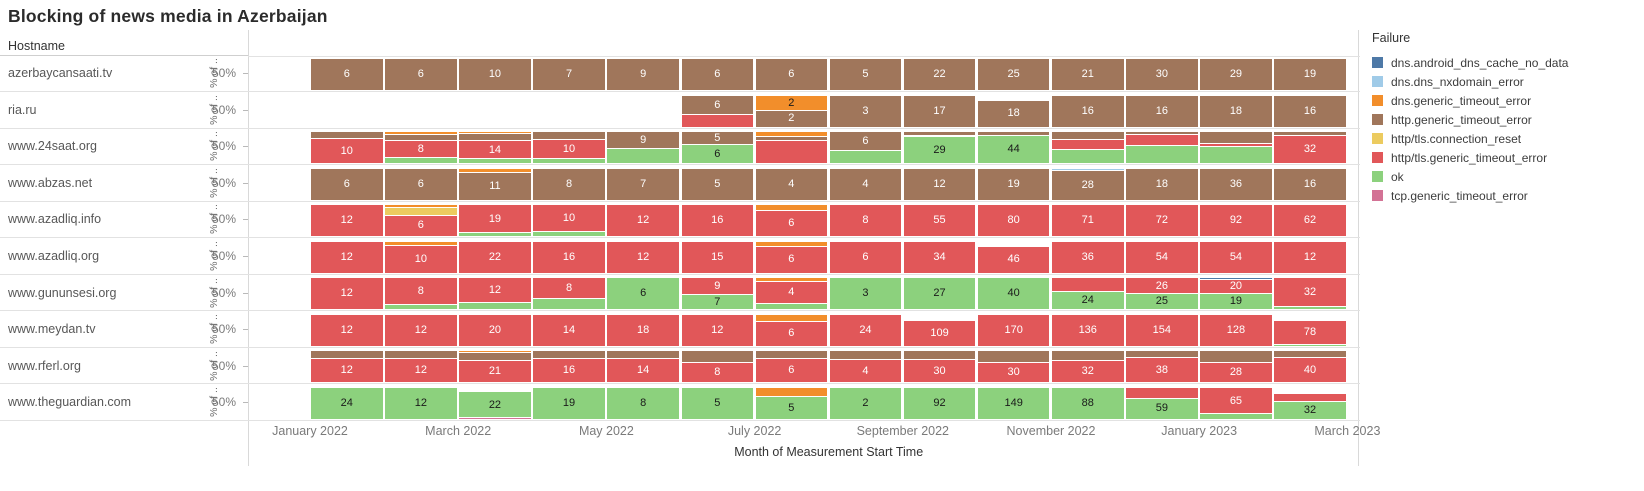 The height and width of the screenshot is (491, 1644). I want to click on bar-segment-g: 6, so click(717, 154).